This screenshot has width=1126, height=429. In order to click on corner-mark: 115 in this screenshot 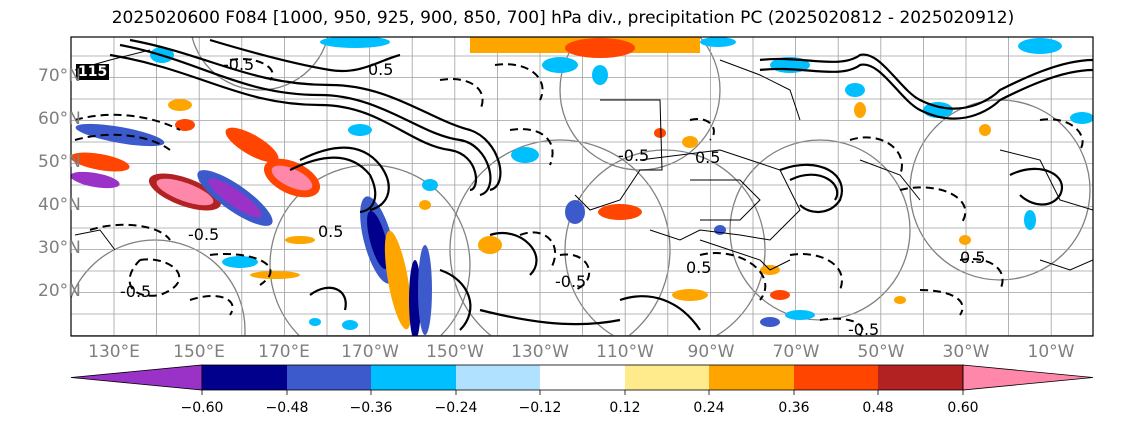, I will do `click(93, 72)`.